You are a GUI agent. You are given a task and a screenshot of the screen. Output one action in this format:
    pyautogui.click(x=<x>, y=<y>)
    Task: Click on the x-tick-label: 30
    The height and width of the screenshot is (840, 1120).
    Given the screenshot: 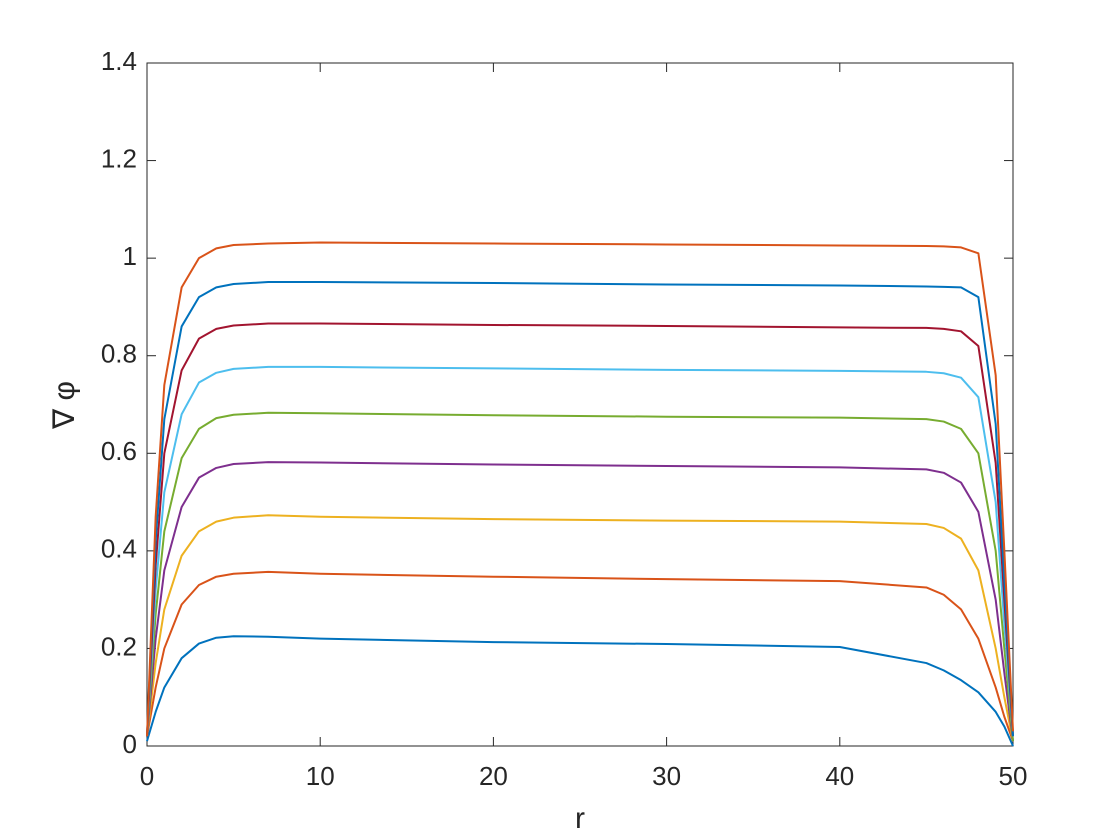 What is the action you would take?
    pyautogui.click(x=666, y=776)
    